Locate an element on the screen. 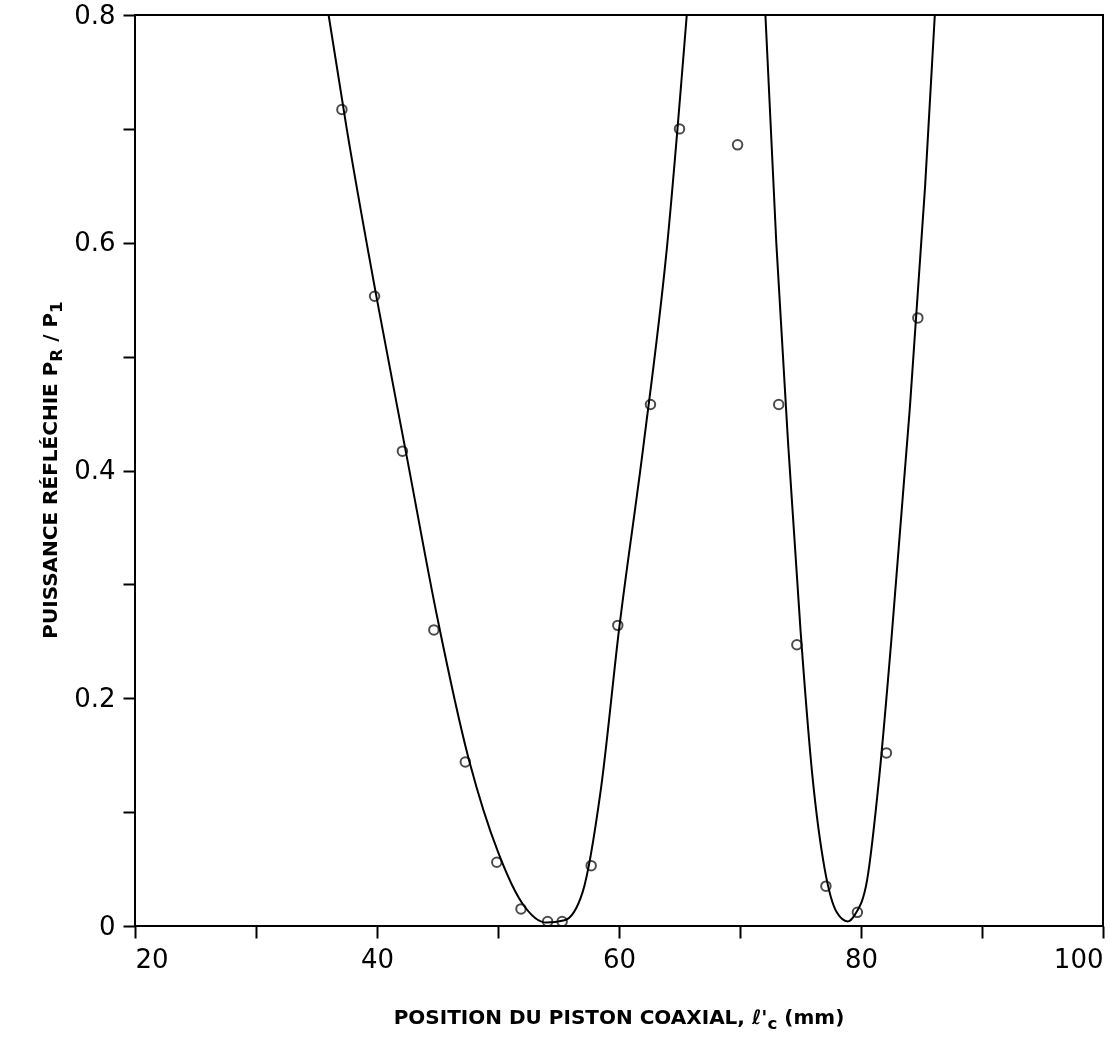 The width and height of the screenshot is (1114, 1044). y-tick-label: 0.6 is located at coordinates (95, 242).